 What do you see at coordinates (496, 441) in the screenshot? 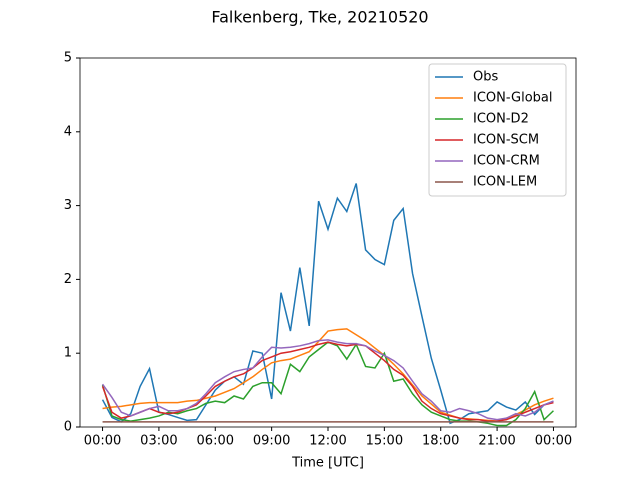
I see `x-tick-label: 21:00` at bounding box center [496, 441].